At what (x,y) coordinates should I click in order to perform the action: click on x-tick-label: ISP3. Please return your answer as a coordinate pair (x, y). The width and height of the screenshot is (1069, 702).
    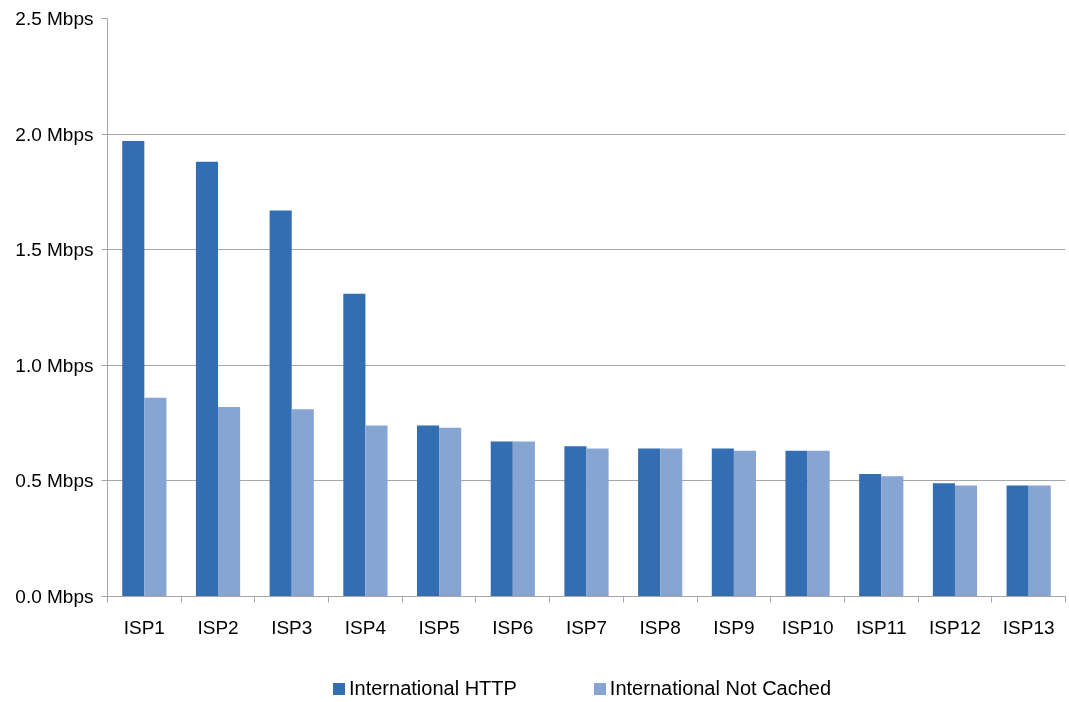
    Looking at the image, I should click on (292, 627).